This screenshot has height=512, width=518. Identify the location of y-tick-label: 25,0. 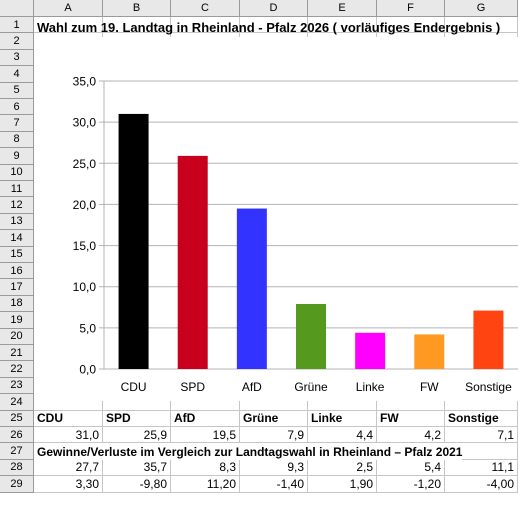
(85, 164).